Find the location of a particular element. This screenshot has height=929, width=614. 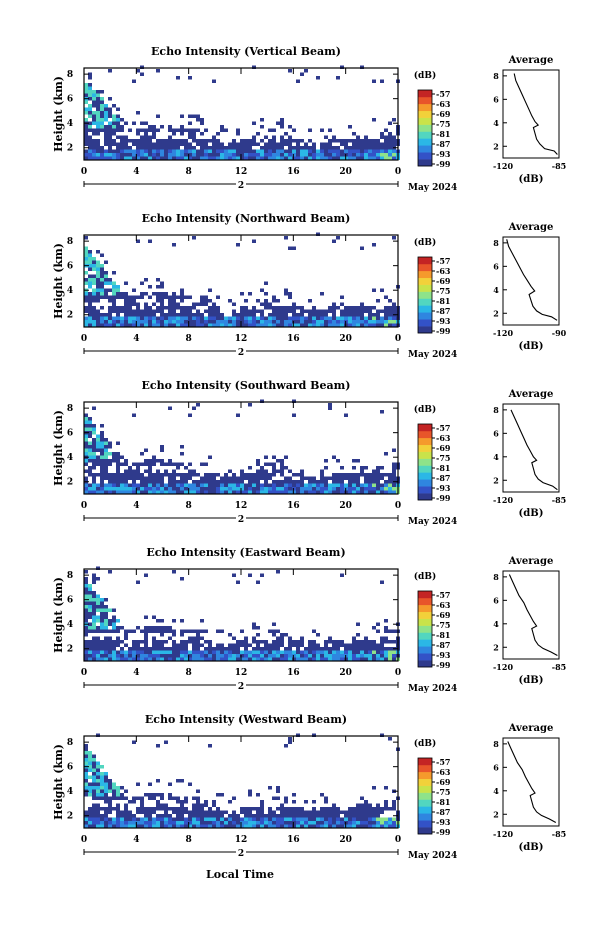

profile-y-tick-label: 6 is located at coordinates (496, 600).